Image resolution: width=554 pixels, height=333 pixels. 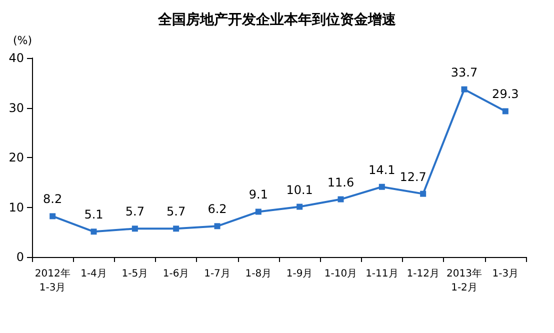 I want to click on y-tick-label: 20, so click(x=16, y=157).